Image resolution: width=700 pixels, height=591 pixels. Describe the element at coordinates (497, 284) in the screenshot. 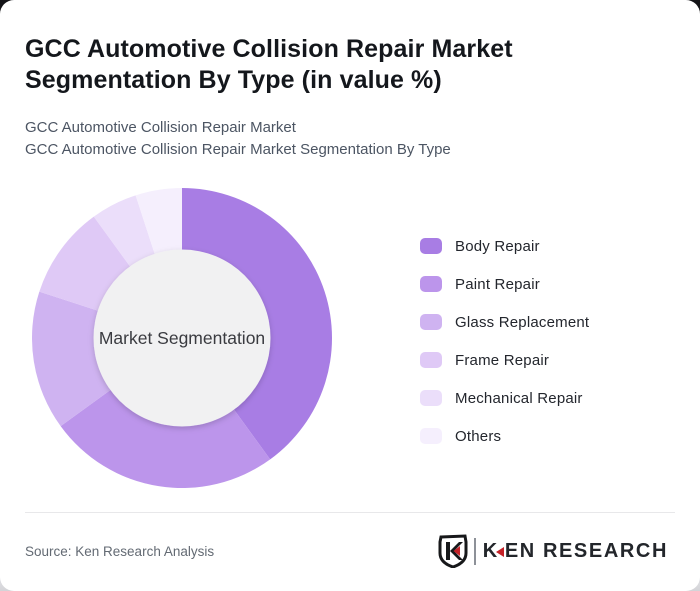

I see `legend-label: Paint Repair` at that location.